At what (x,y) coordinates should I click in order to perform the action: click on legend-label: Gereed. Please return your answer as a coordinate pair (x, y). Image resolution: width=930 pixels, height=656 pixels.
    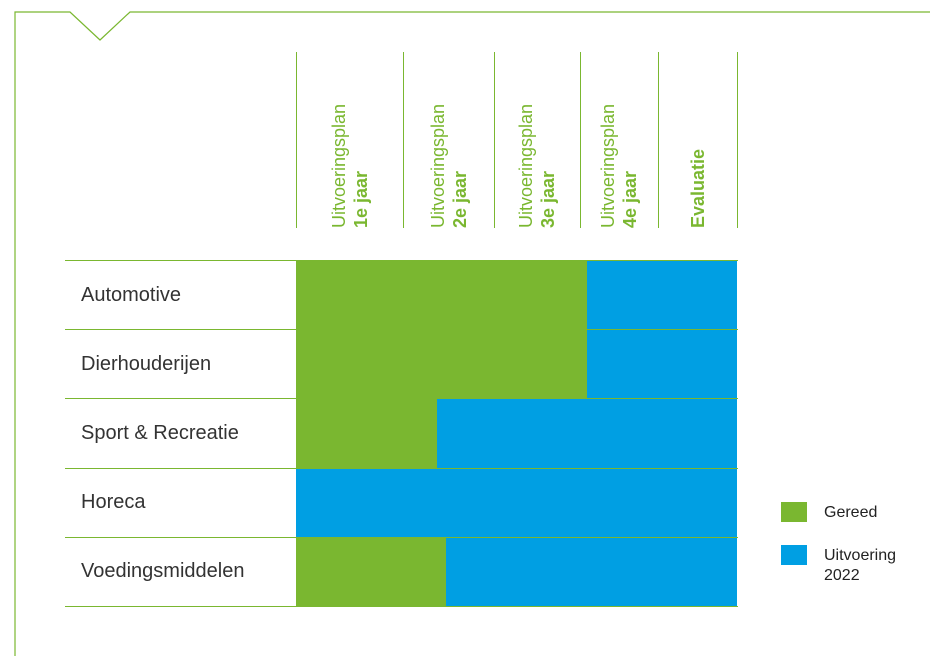
    Looking at the image, I should click on (850, 513).